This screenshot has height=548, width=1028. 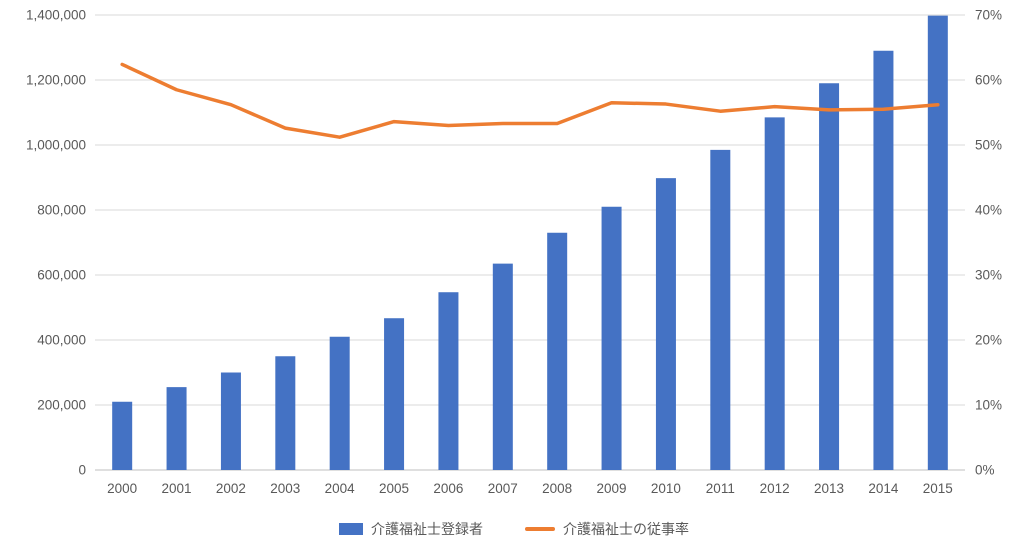 I want to click on bar-2012, so click(x=774, y=293).